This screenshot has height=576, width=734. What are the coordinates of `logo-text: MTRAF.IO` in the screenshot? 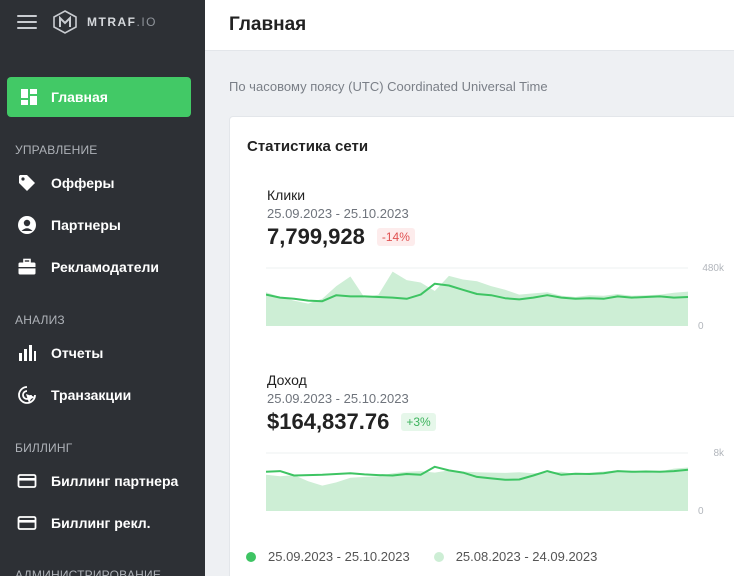 It's located at (122, 22).